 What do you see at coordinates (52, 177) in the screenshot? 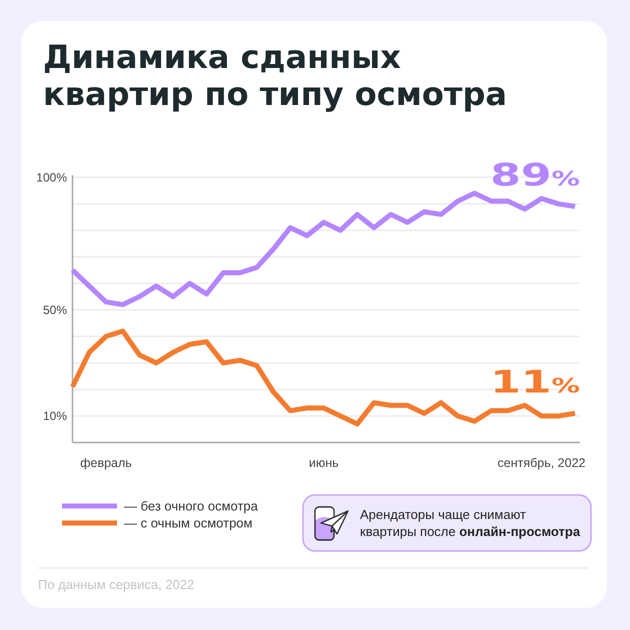
I see `y-tick-label: 100%` at bounding box center [52, 177].